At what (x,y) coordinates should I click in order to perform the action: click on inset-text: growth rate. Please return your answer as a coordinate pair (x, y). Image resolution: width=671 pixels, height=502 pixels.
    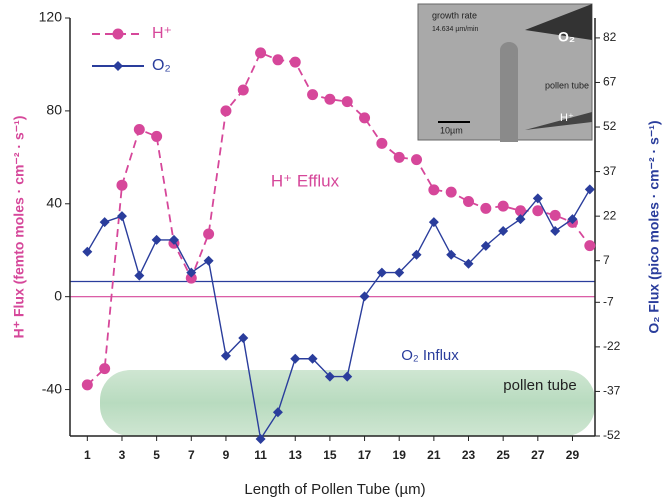
    Looking at the image, I should click on (454, 15).